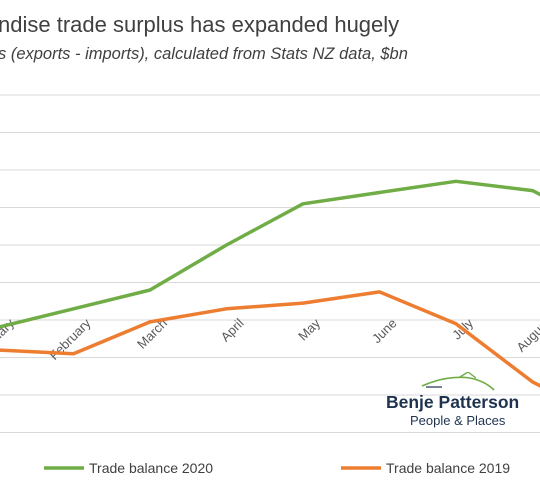  Describe the element at coordinates (458, 420) in the screenshot. I see `logo-tagline: People & Places` at that location.